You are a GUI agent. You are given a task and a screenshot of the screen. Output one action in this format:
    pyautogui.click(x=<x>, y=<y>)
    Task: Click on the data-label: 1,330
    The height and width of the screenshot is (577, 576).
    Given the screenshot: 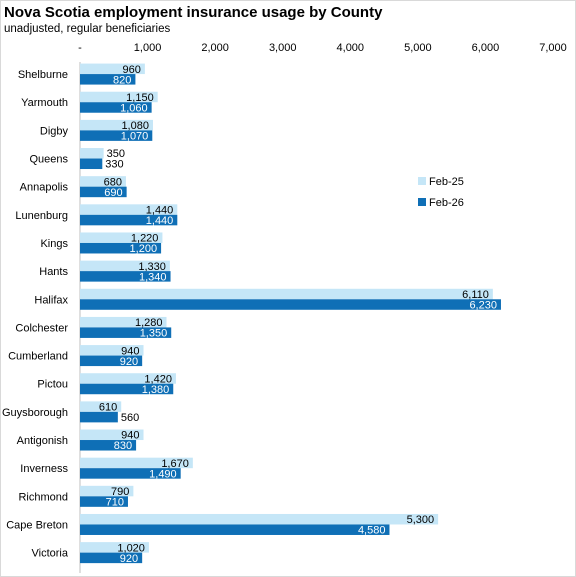 What is the action you would take?
    pyautogui.click(x=152, y=267)
    